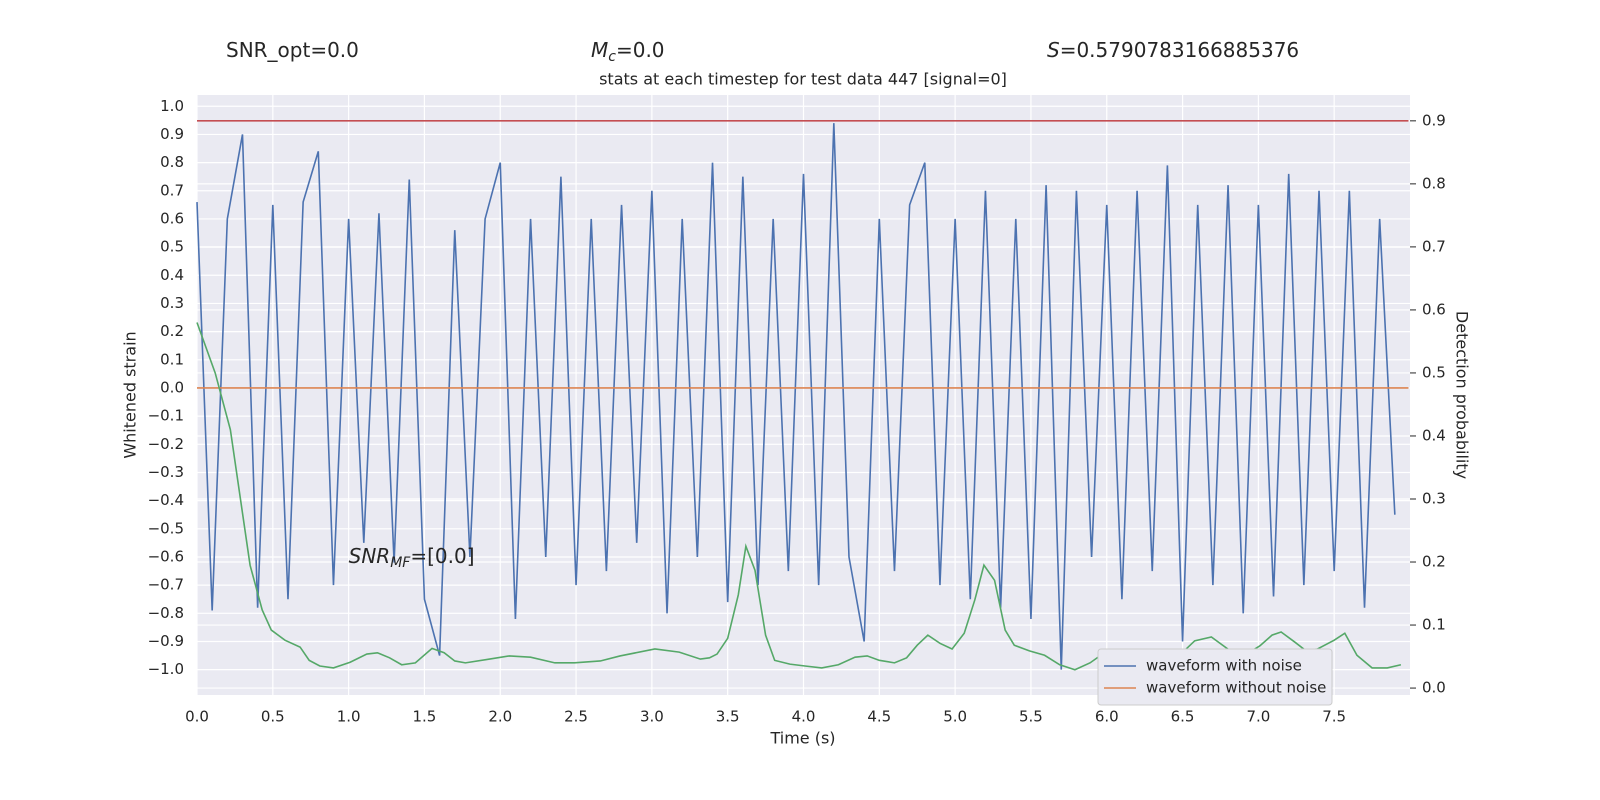 The width and height of the screenshot is (1600, 800). Describe the element at coordinates (1258, 717) in the screenshot. I see `x-tick-label: 7.0` at that location.